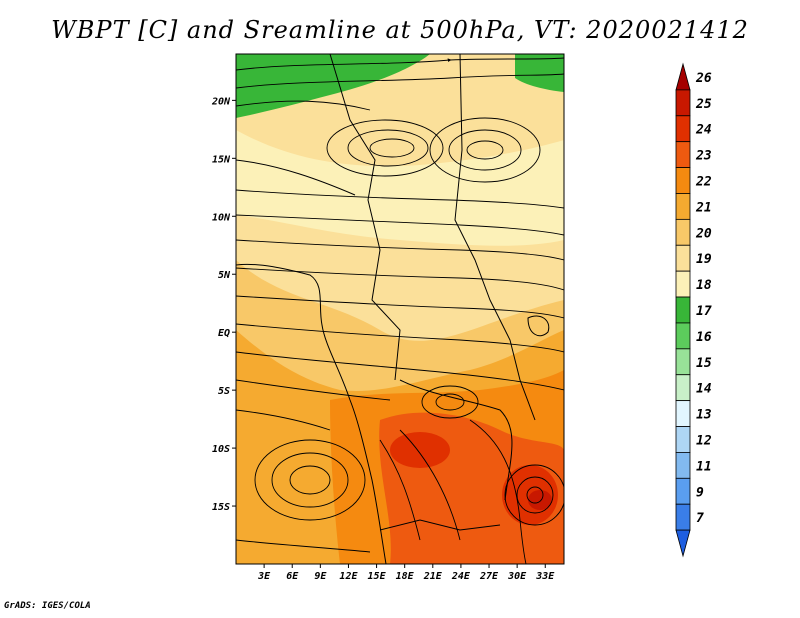  What do you see at coordinates (539, 73) in the screenshot?
I see `field-green-ne` at bounding box center [539, 73].